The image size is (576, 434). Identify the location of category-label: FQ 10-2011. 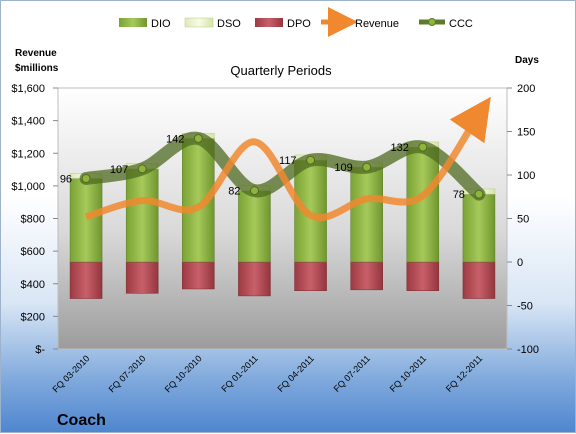
(408, 373).